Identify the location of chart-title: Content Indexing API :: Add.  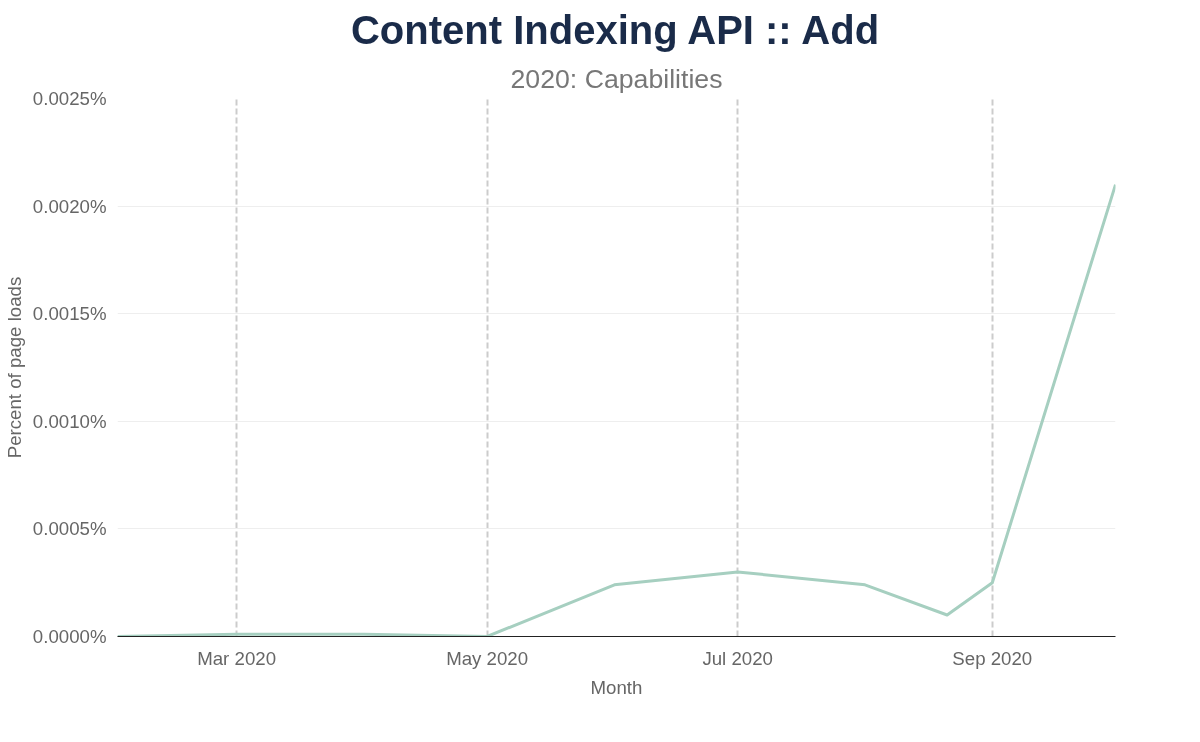
(615, 29).